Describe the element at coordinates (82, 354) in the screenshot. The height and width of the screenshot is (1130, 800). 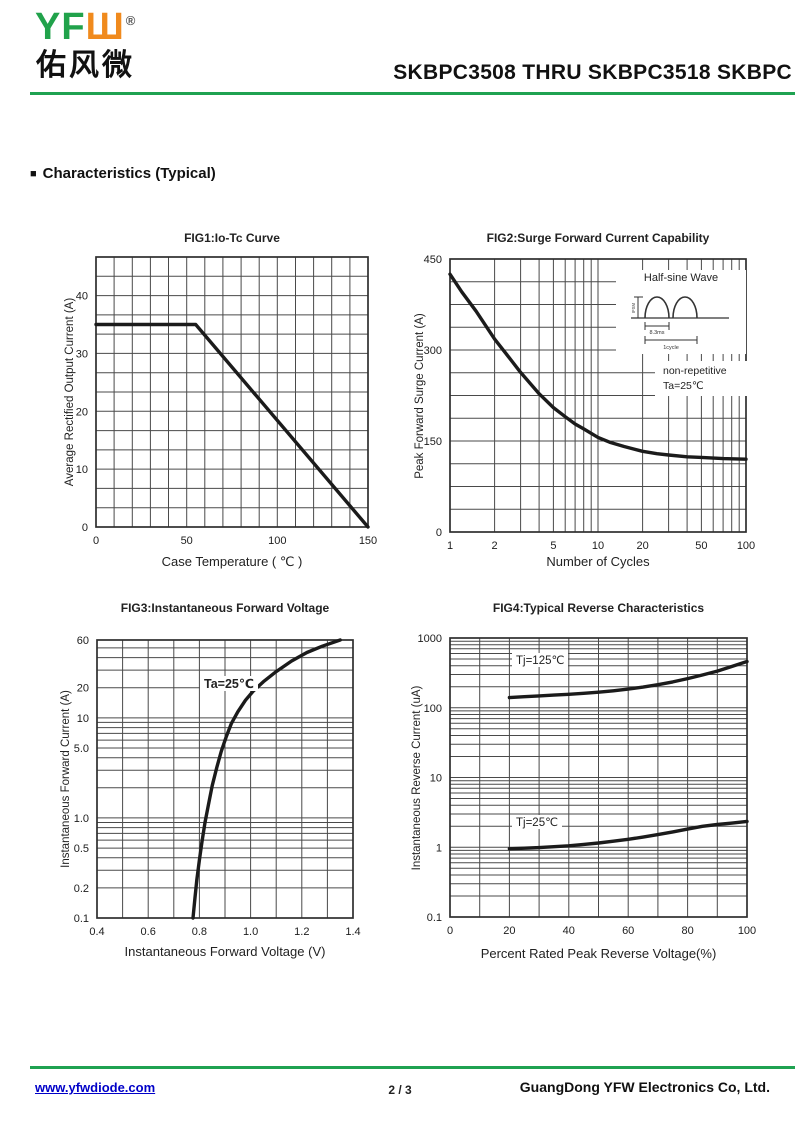
I see `svg-text: 30` at that location.